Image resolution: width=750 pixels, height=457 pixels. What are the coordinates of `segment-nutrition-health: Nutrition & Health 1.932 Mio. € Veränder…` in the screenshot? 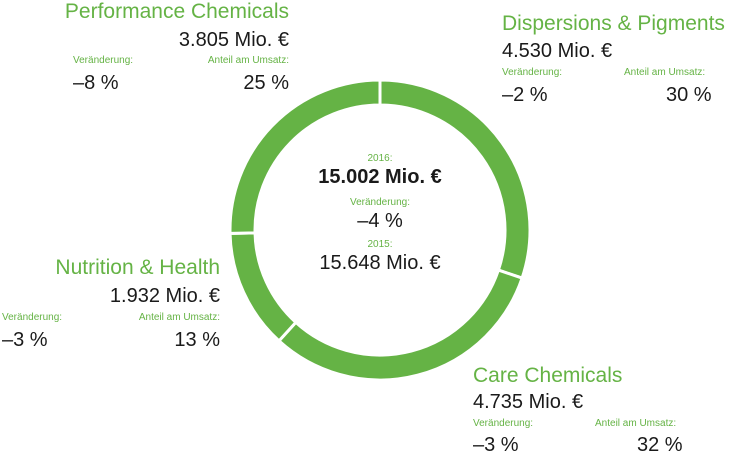 It's located at (113, 306).